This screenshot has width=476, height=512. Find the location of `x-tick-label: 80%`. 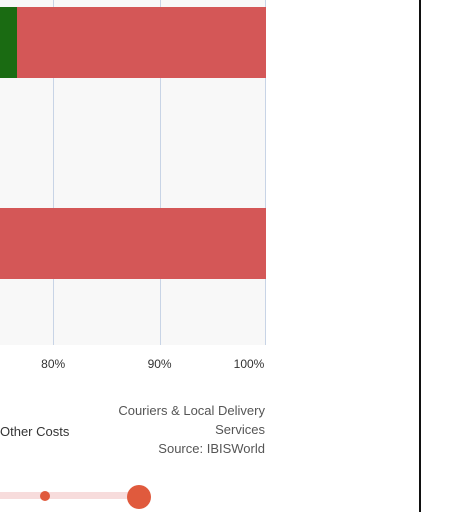

x-tick-label: 80% is located at coordinates (53, 364).